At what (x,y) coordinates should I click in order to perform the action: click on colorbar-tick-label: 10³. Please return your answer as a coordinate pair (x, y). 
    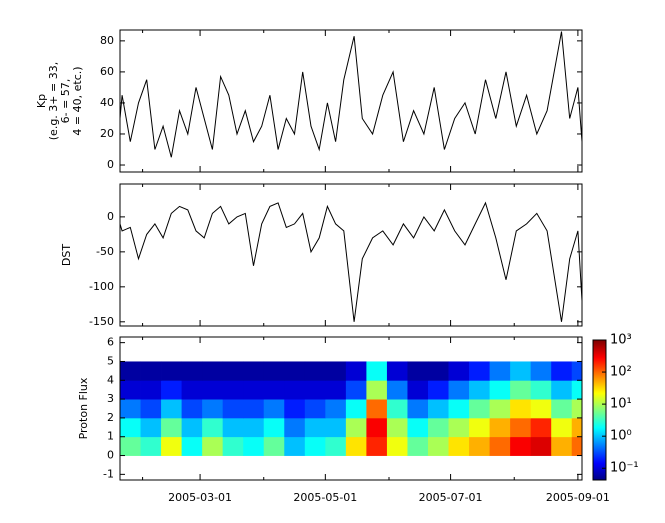
    Looking at the image, I should click on (621, 340).